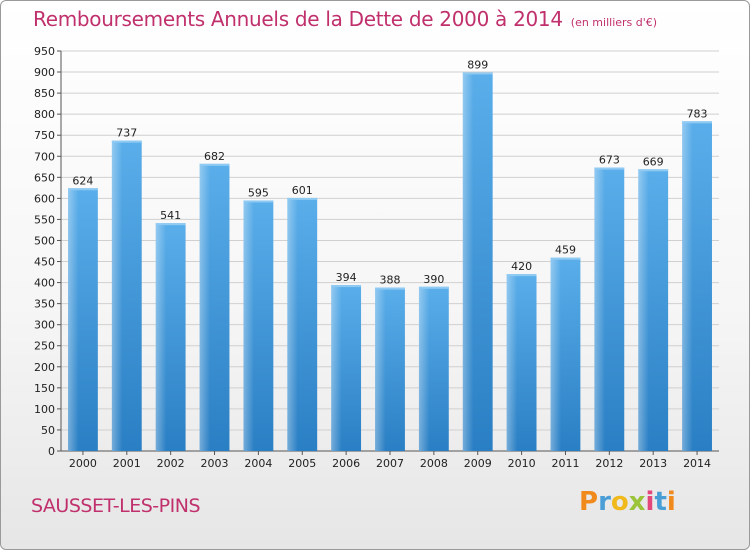 The width and height of the screenshot is (750, 550). I want to click on data-label: 899, so click(477, 64).